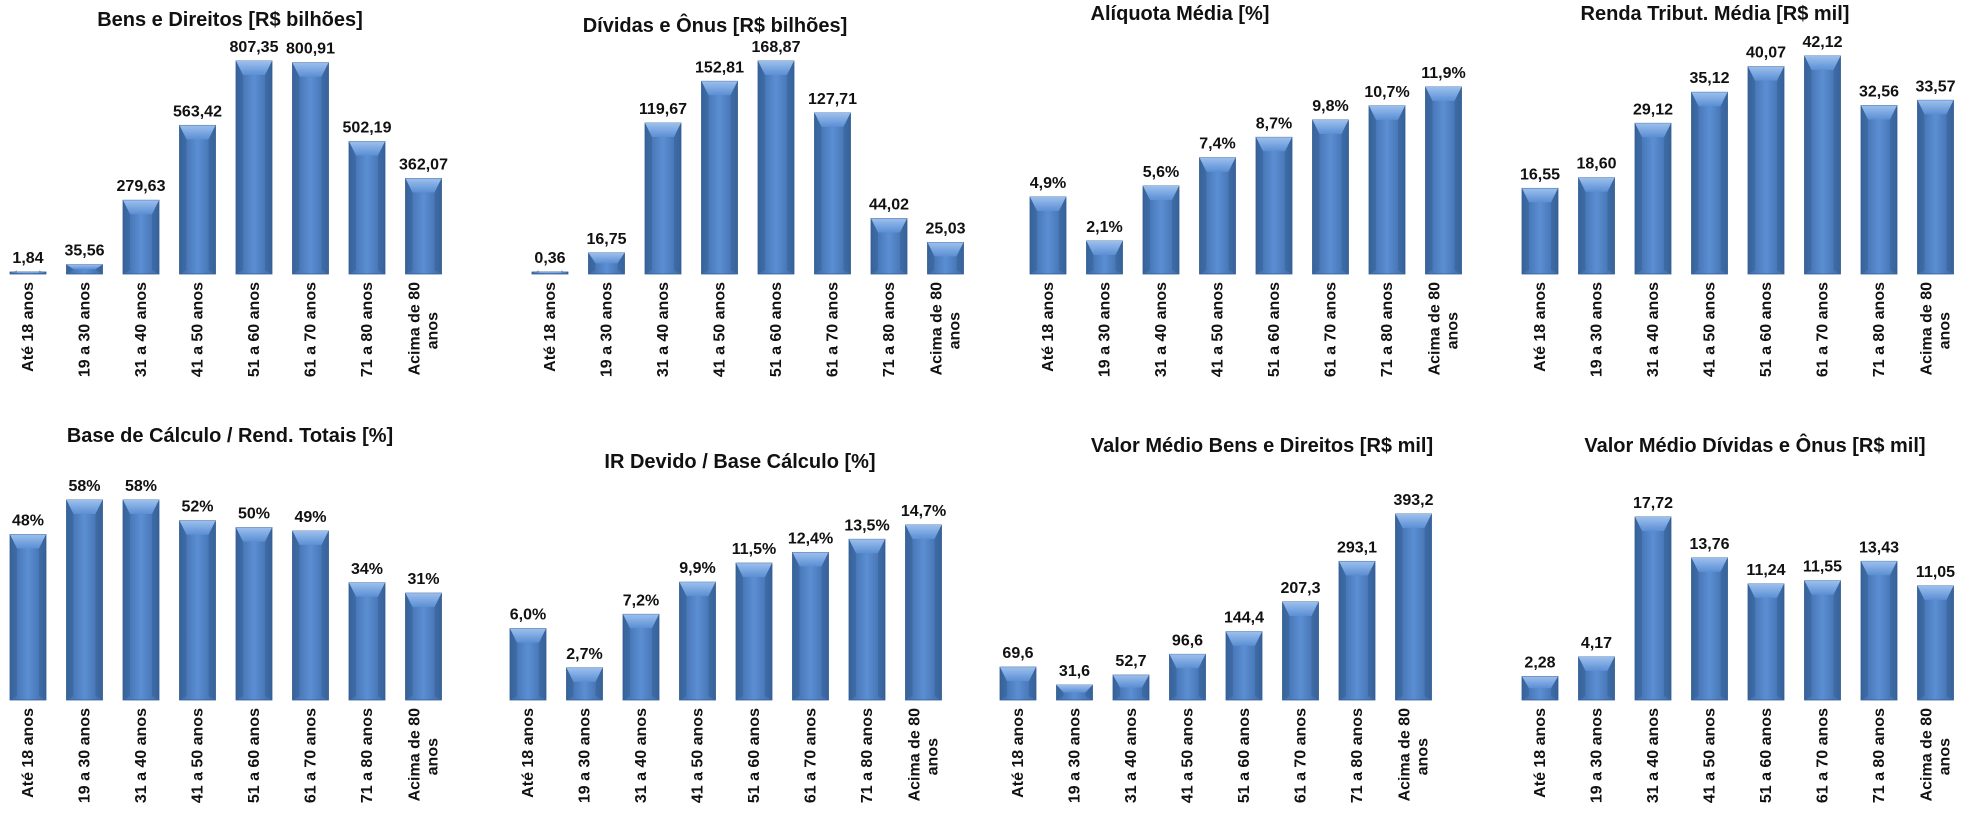 Image resolution: width=1986 pixels, height=815 pixels. Describe the element at coordinates (1822, 567) in the screenshot. I see `data-label: 11,55` at that location.